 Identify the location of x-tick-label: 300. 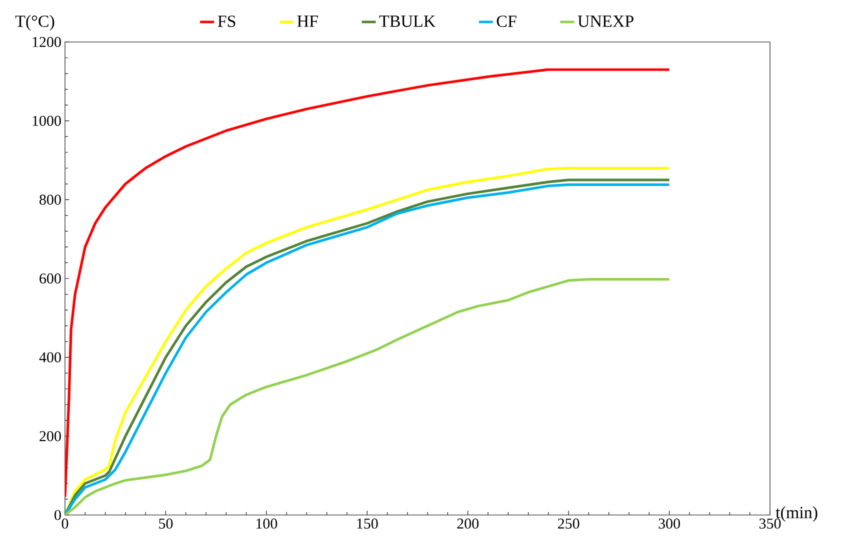
(669, 523).